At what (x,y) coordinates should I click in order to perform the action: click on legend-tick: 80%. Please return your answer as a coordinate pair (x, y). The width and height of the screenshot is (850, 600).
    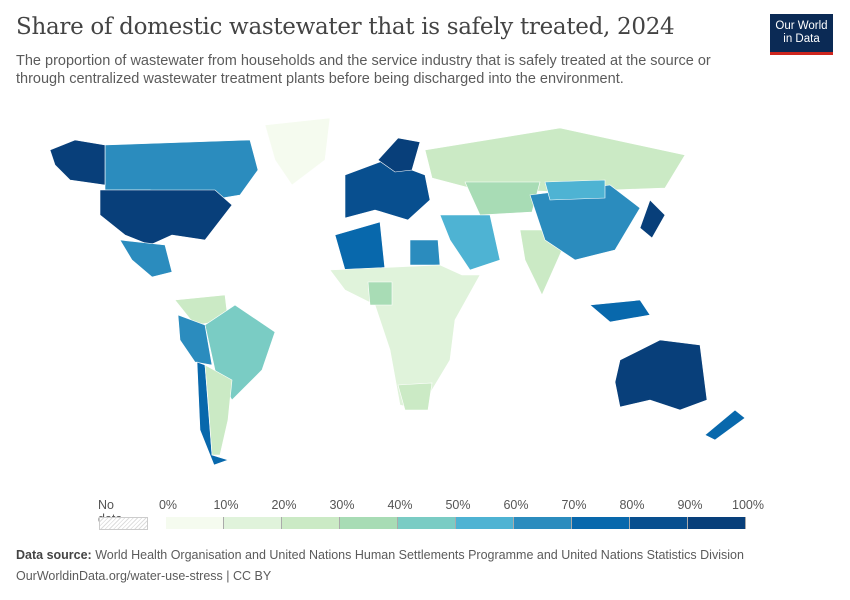
    Looking at the image, I should click on (632, 505).